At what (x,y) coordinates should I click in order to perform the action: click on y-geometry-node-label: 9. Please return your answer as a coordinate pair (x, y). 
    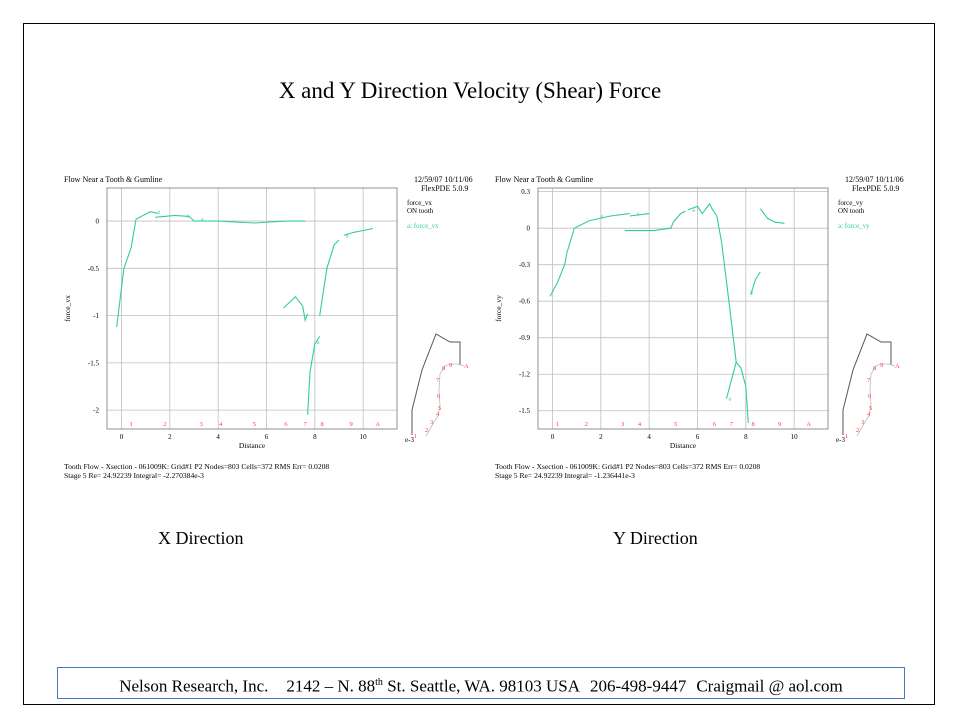
    Looking at the image, I should click on (881, 365).